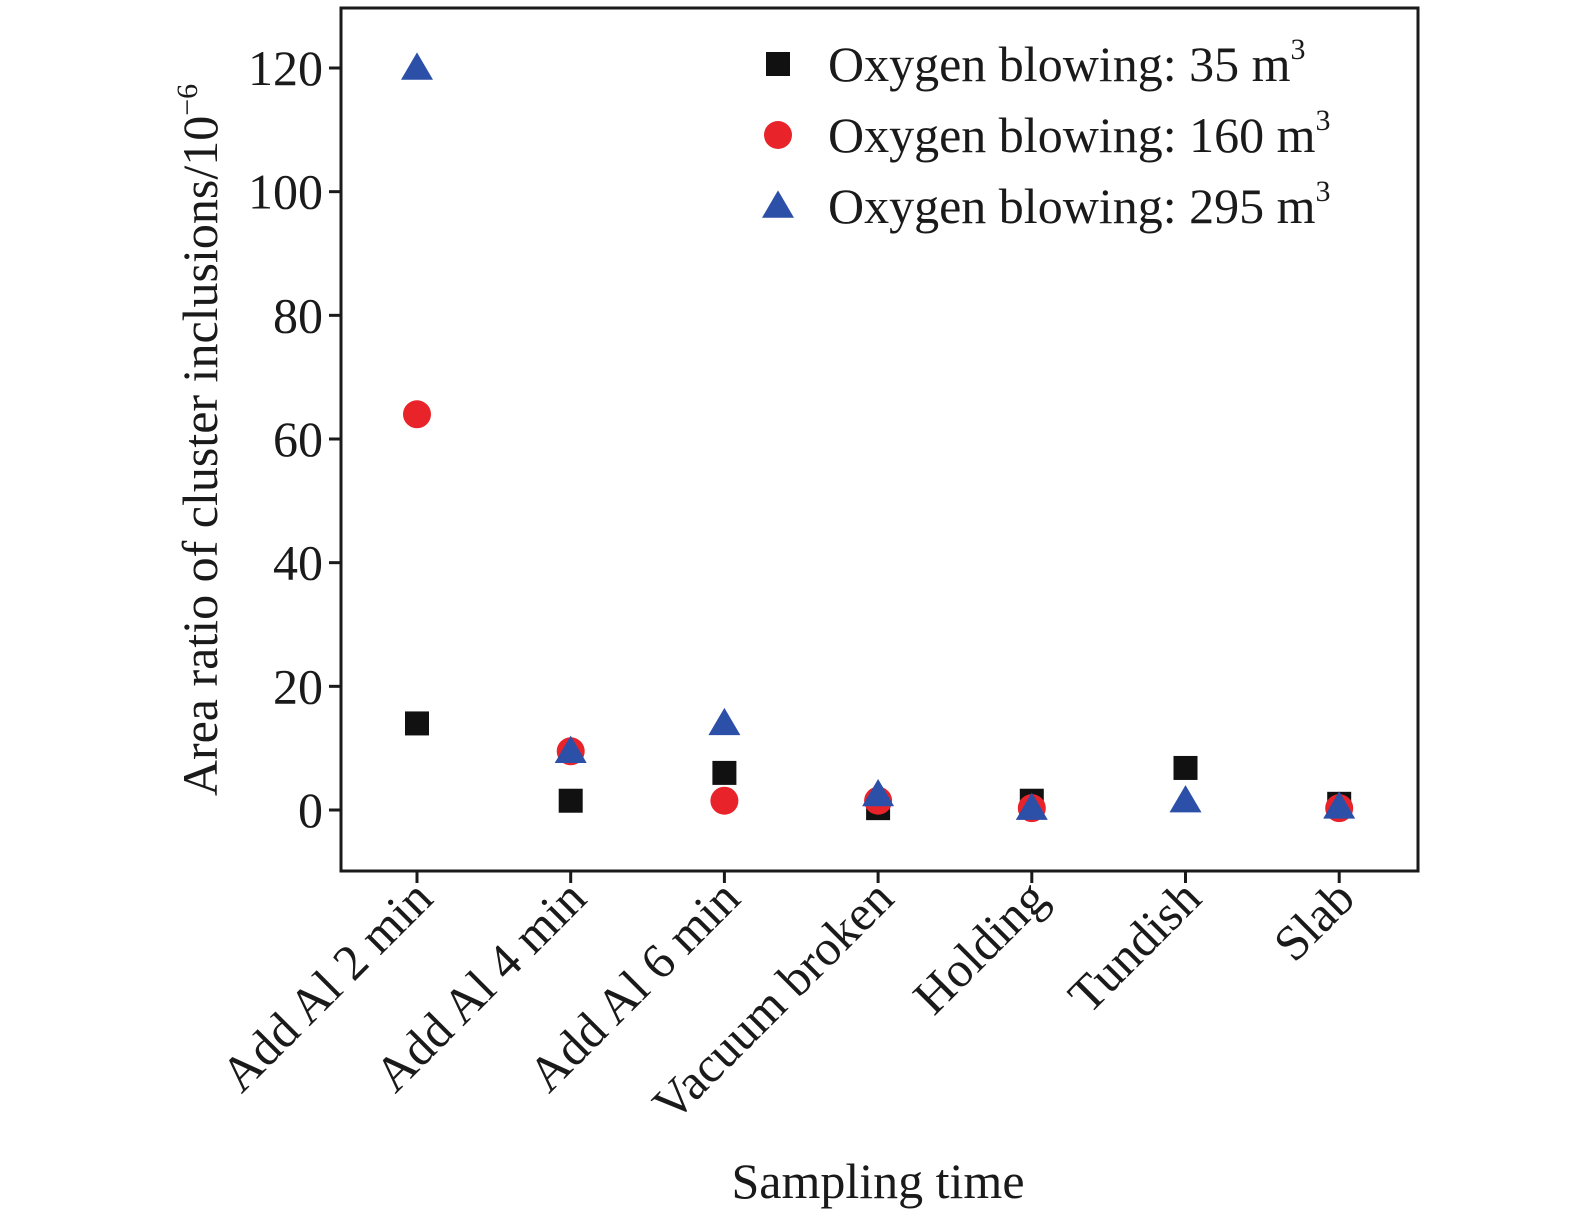 This screenshot has width=1575, height=1224. Describe the element at coordinates (187, 100) in the screenshot. I see `y-axis-title-exponent: −6` at that location.